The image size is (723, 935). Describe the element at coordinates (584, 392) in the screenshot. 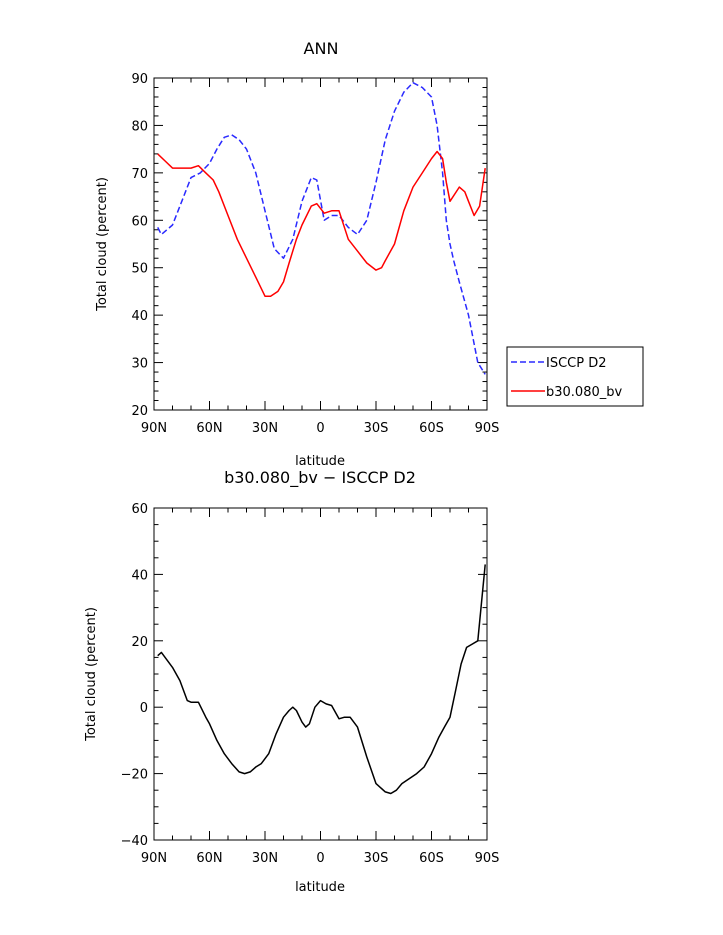

I see `legend-label-model: b30.080_bv` at that location.